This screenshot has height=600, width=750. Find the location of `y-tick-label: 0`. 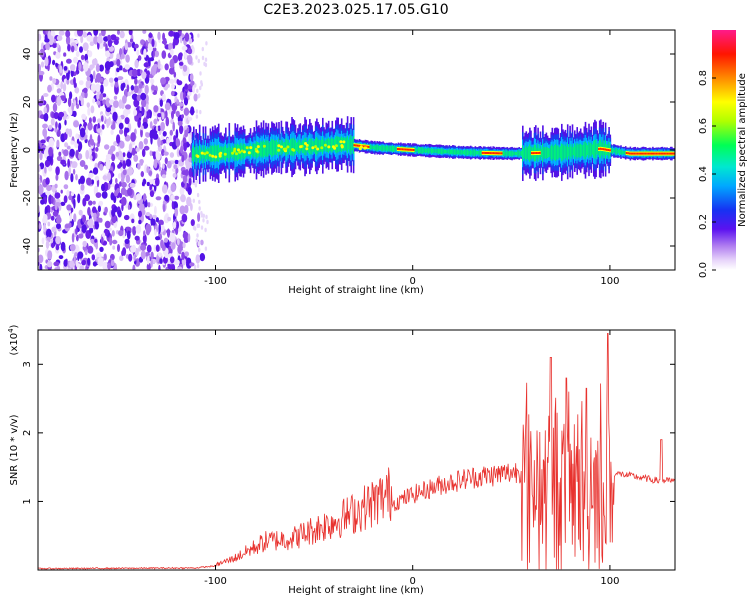

y-tick-label: 0 is located at coordinates (27, 150).